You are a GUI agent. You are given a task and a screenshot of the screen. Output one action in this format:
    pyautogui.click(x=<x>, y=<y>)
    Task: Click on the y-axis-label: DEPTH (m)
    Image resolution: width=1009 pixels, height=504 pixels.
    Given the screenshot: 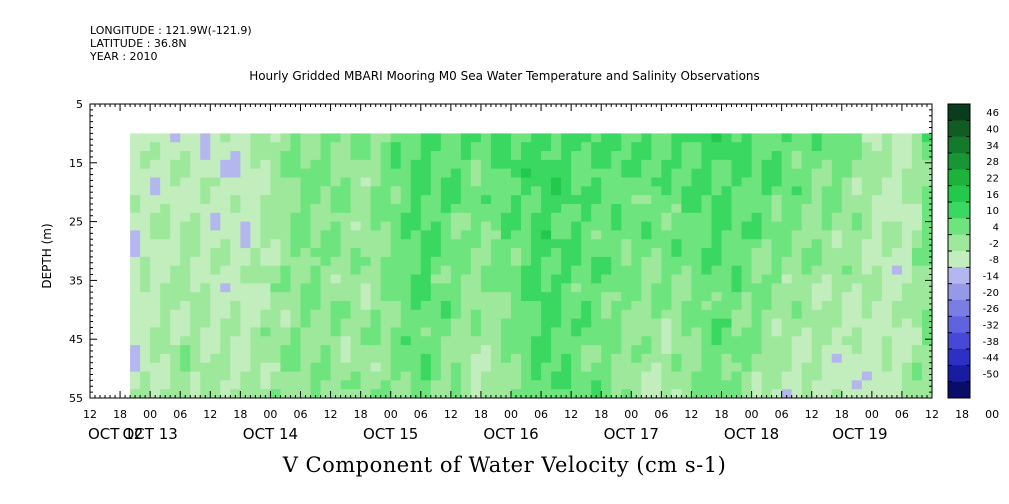 What is the action you would take?
    pyautogui.click(x=47, y=255)
    